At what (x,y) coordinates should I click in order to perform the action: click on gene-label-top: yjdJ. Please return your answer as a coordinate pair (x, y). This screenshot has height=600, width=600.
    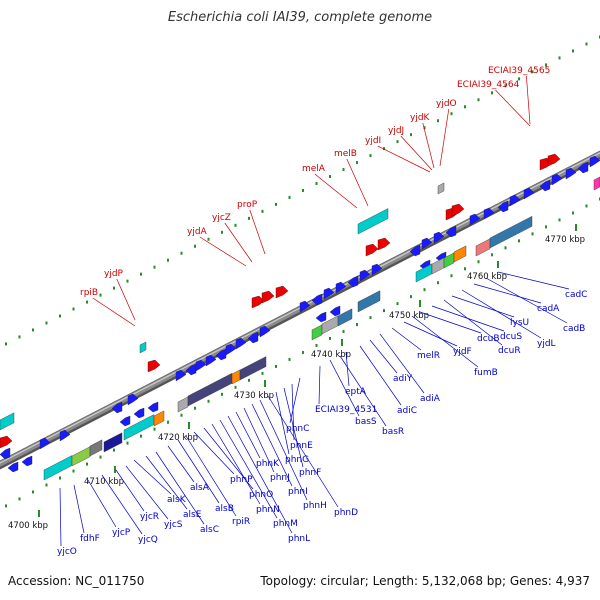
    Looking at the image, I should click on (396, 131).